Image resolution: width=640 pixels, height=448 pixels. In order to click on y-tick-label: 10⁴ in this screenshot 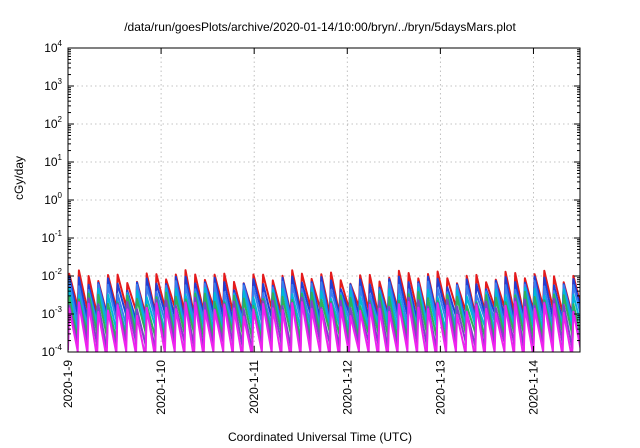, I will do `click(53, 47)`.